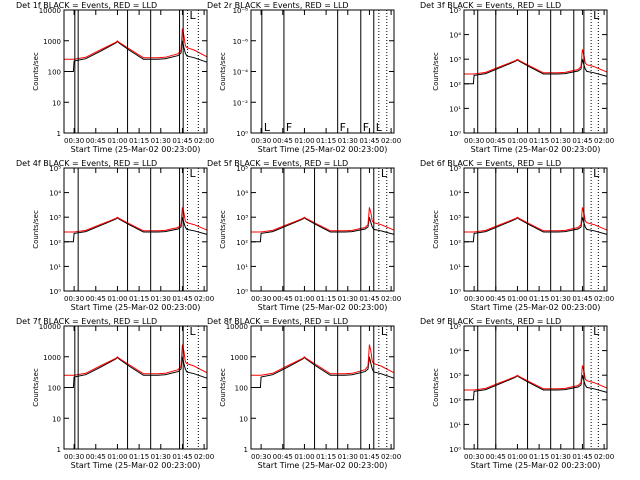 The width and height of the screenshot is (640, 480). What do you see at coordinates (86, 5) in the screenshot?
I see `panel-title: Det 1f BLACK = Events, RED = LLD` at bounding box center [86, 5].